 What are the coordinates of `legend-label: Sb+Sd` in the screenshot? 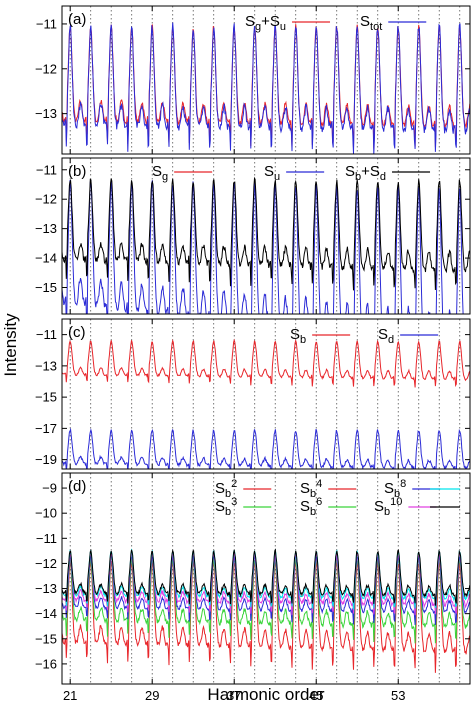 It's located at (365, 173).